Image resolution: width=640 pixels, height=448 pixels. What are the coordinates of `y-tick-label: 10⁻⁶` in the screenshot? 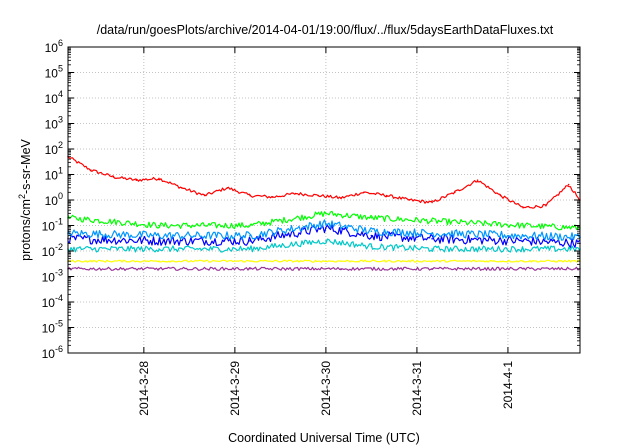 It's located at (52, 352).